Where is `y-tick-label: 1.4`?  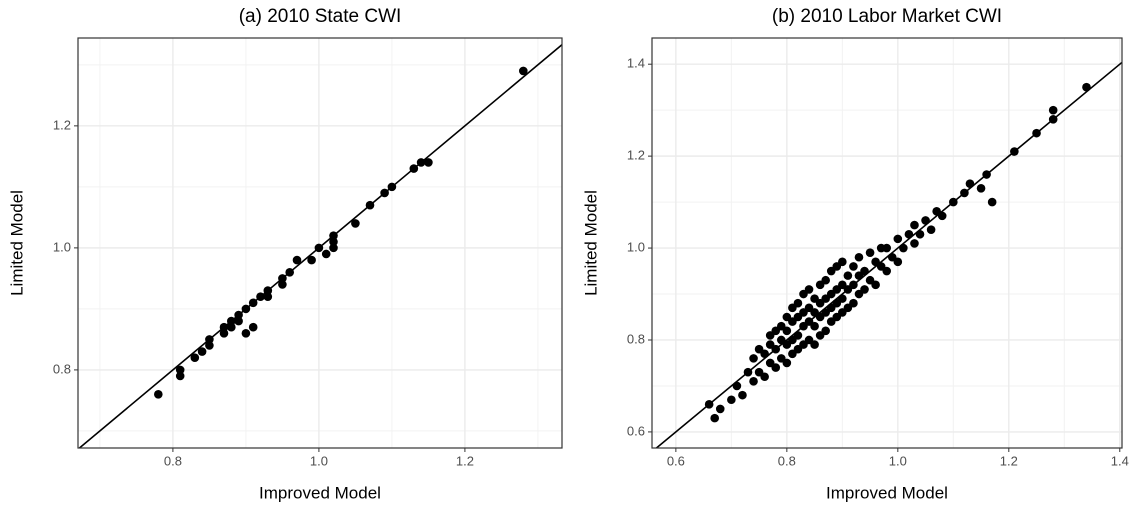 y-tick-label: 1.4 is located at coordinates (636, 63).